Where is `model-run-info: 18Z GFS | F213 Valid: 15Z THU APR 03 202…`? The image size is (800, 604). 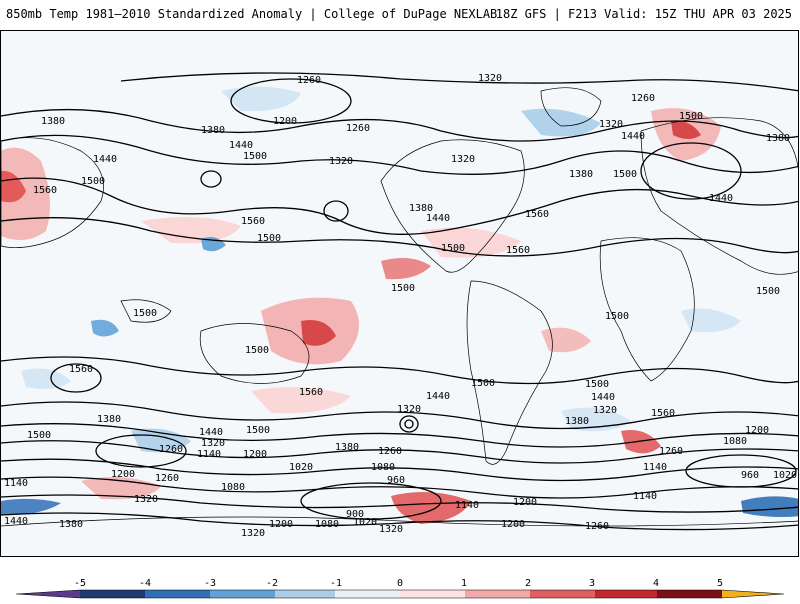 model-run-info: 18Z GFS | F213 Valid: 15Z THU APR 03 202… is located at coordinates (643, 14).